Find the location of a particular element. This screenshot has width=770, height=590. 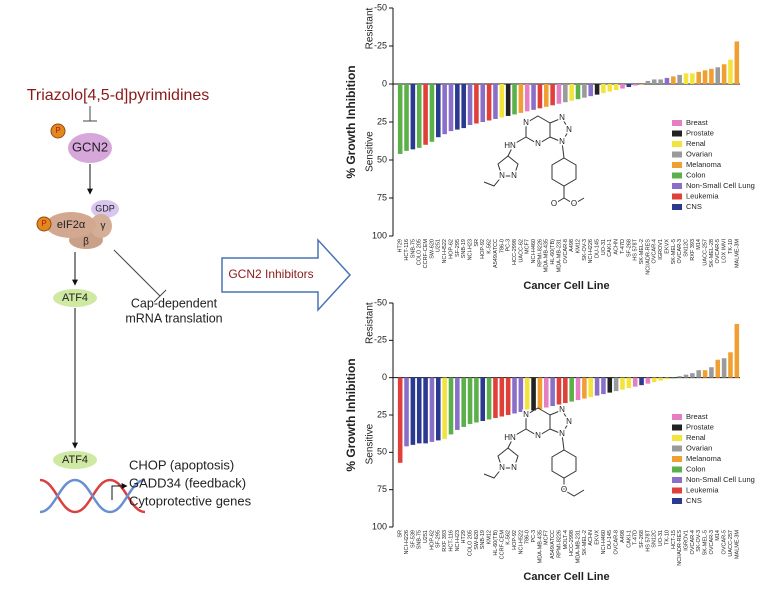

x-tick-label: OVCAR-4 is located at coordinates (693, 542).